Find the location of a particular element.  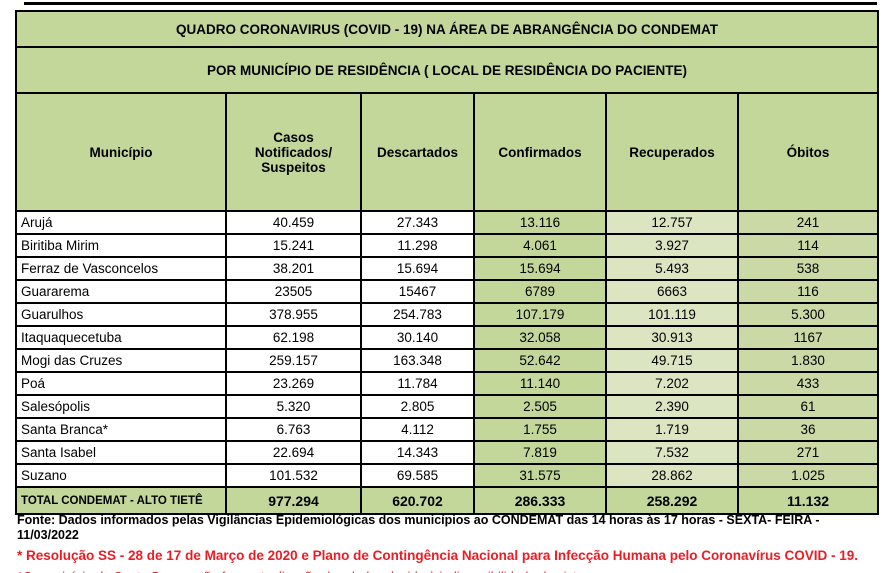

table-row: Salesópolis 5.320 2.805 2.505 2.390 61 is located at coordinates (447, 406).